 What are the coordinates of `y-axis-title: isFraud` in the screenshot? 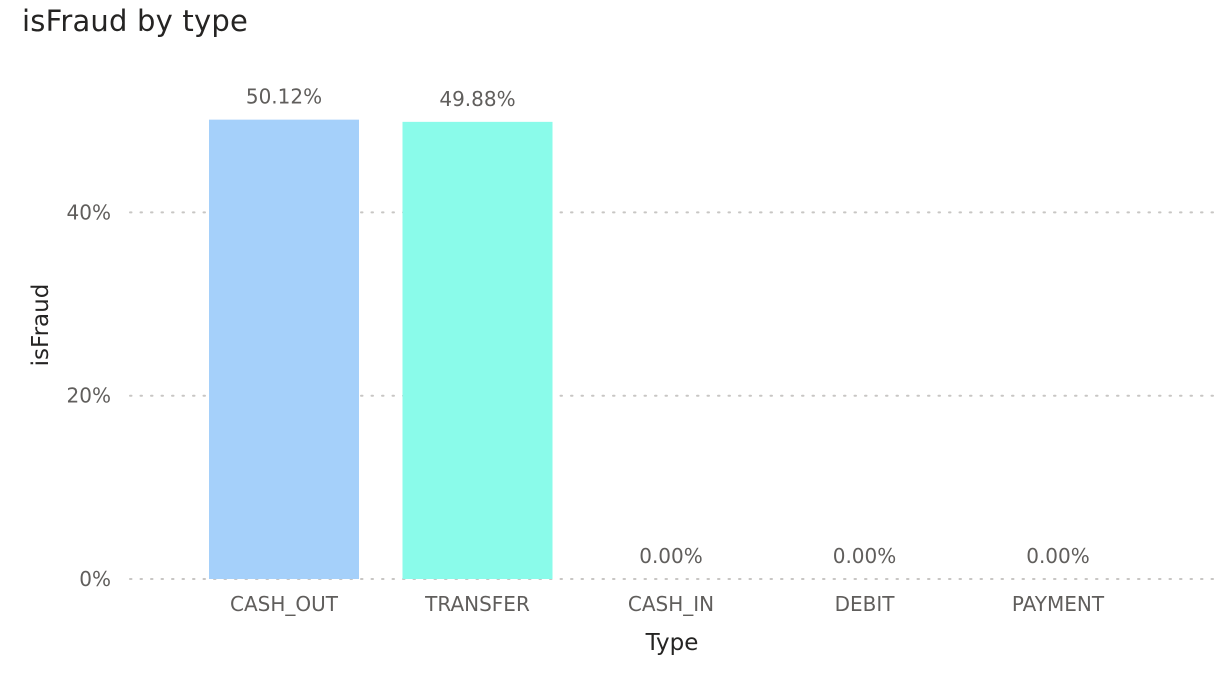 It's located at (41, 325).